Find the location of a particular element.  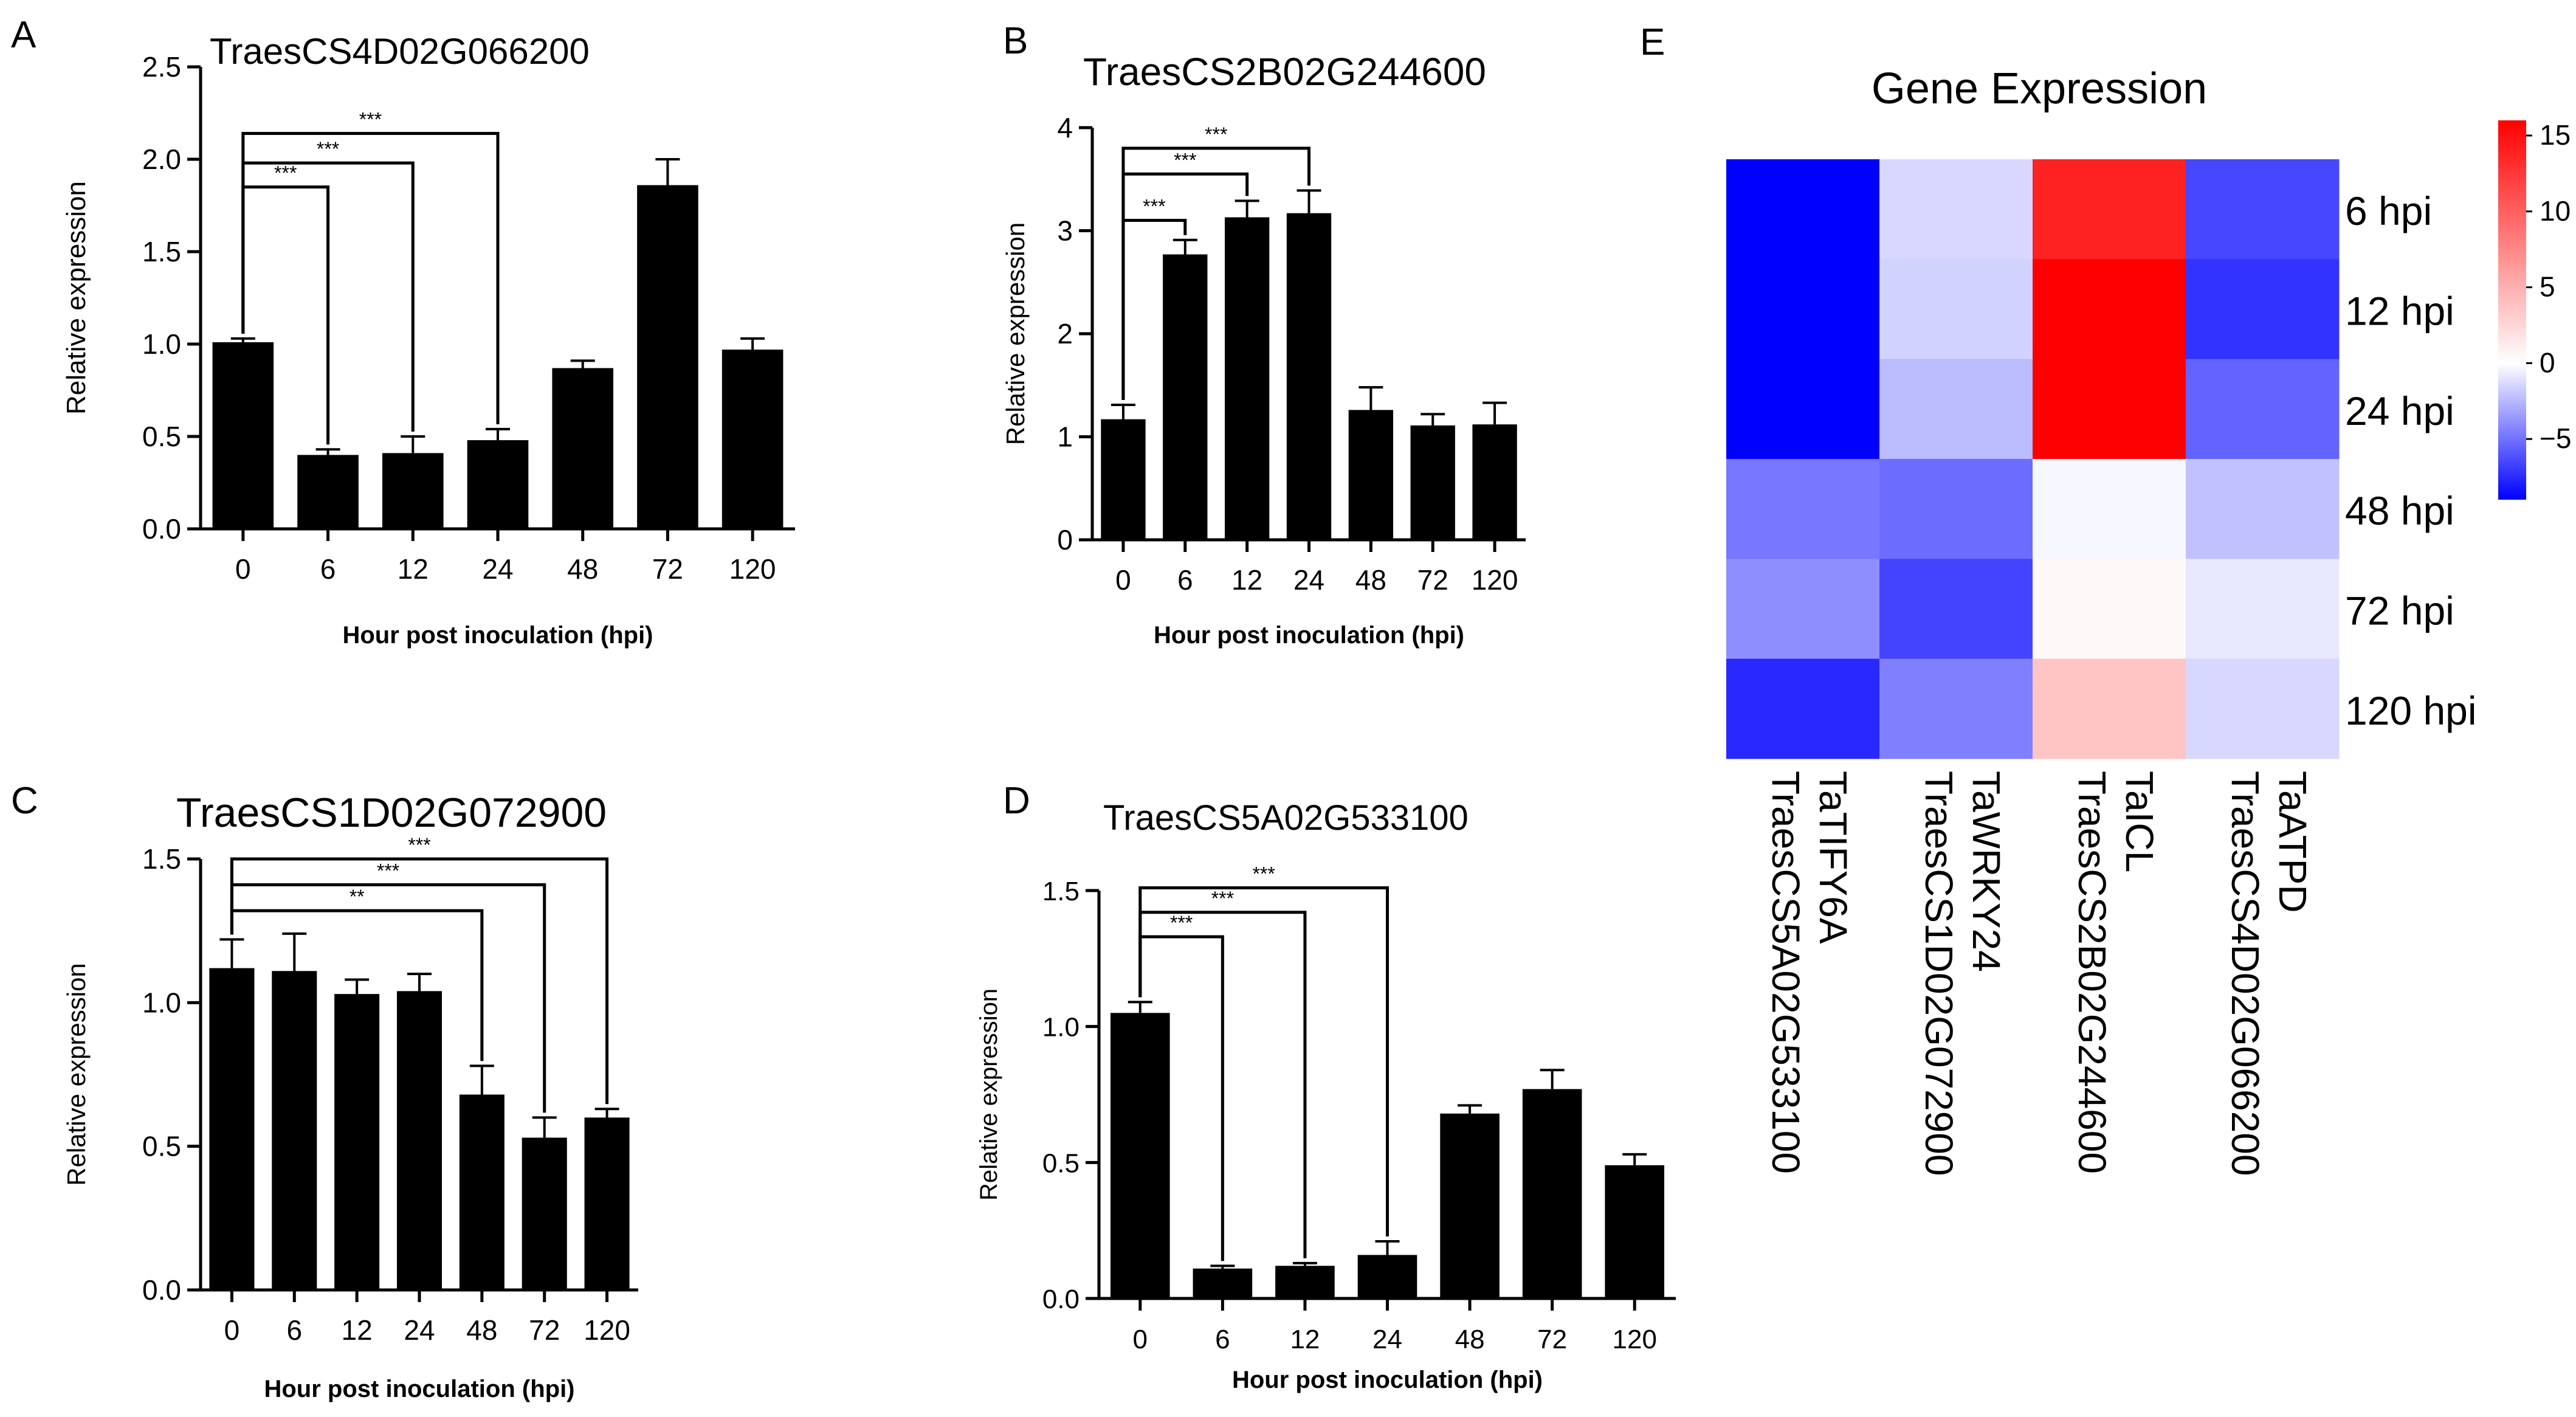

chart-title: TraesCS5A02G533100 is located at coordinates (1286, 818).